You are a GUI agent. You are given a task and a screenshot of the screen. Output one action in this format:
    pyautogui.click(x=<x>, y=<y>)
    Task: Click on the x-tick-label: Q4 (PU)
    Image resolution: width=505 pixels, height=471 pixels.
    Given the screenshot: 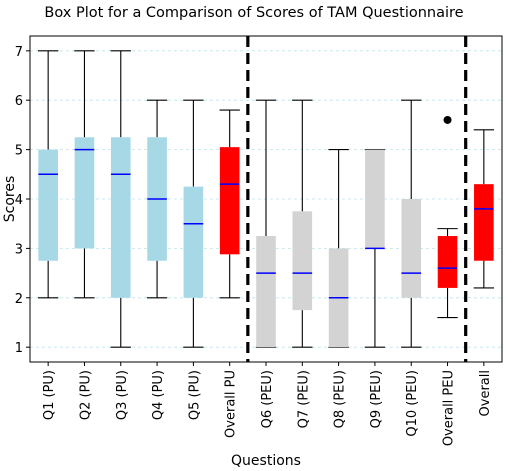 What is the action you would take?
    pyautogui.click(x=158, y=395)
    